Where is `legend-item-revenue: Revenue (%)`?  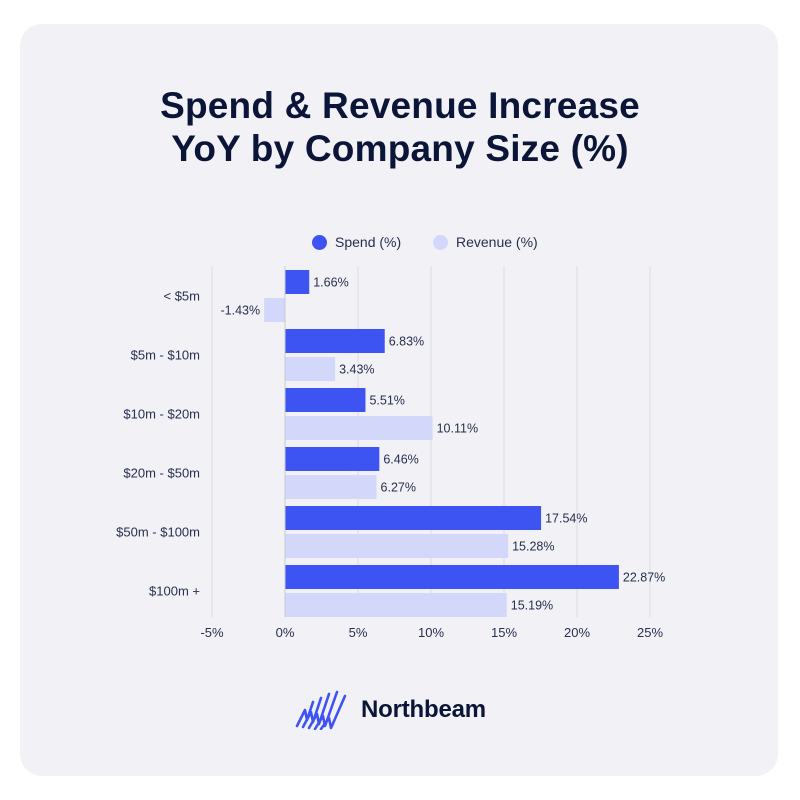 legend-item-revenue: Revenue (%) is located at coordinates (485, 242).